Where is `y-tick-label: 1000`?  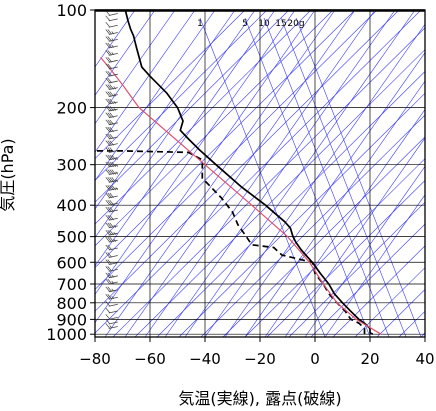 y-tick-label: 1000 is located at coordinates (66, 334).